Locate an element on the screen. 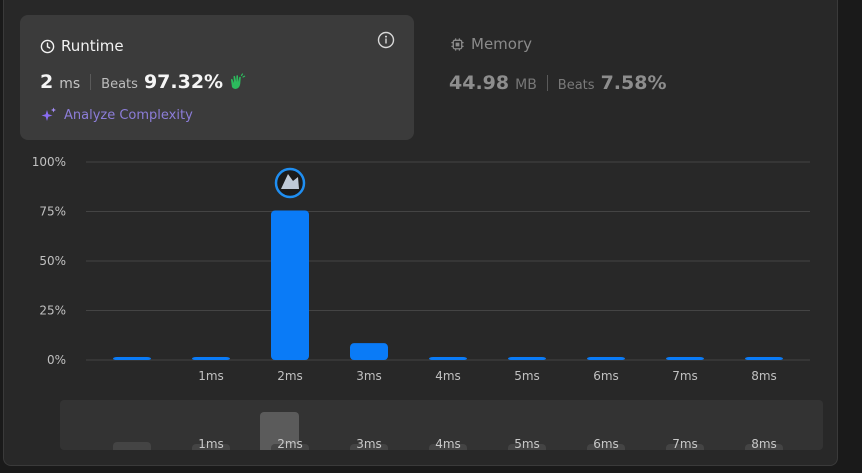  memory-metric: 44.98 MB Beats 7.58% is located at coordinates (557, 83).